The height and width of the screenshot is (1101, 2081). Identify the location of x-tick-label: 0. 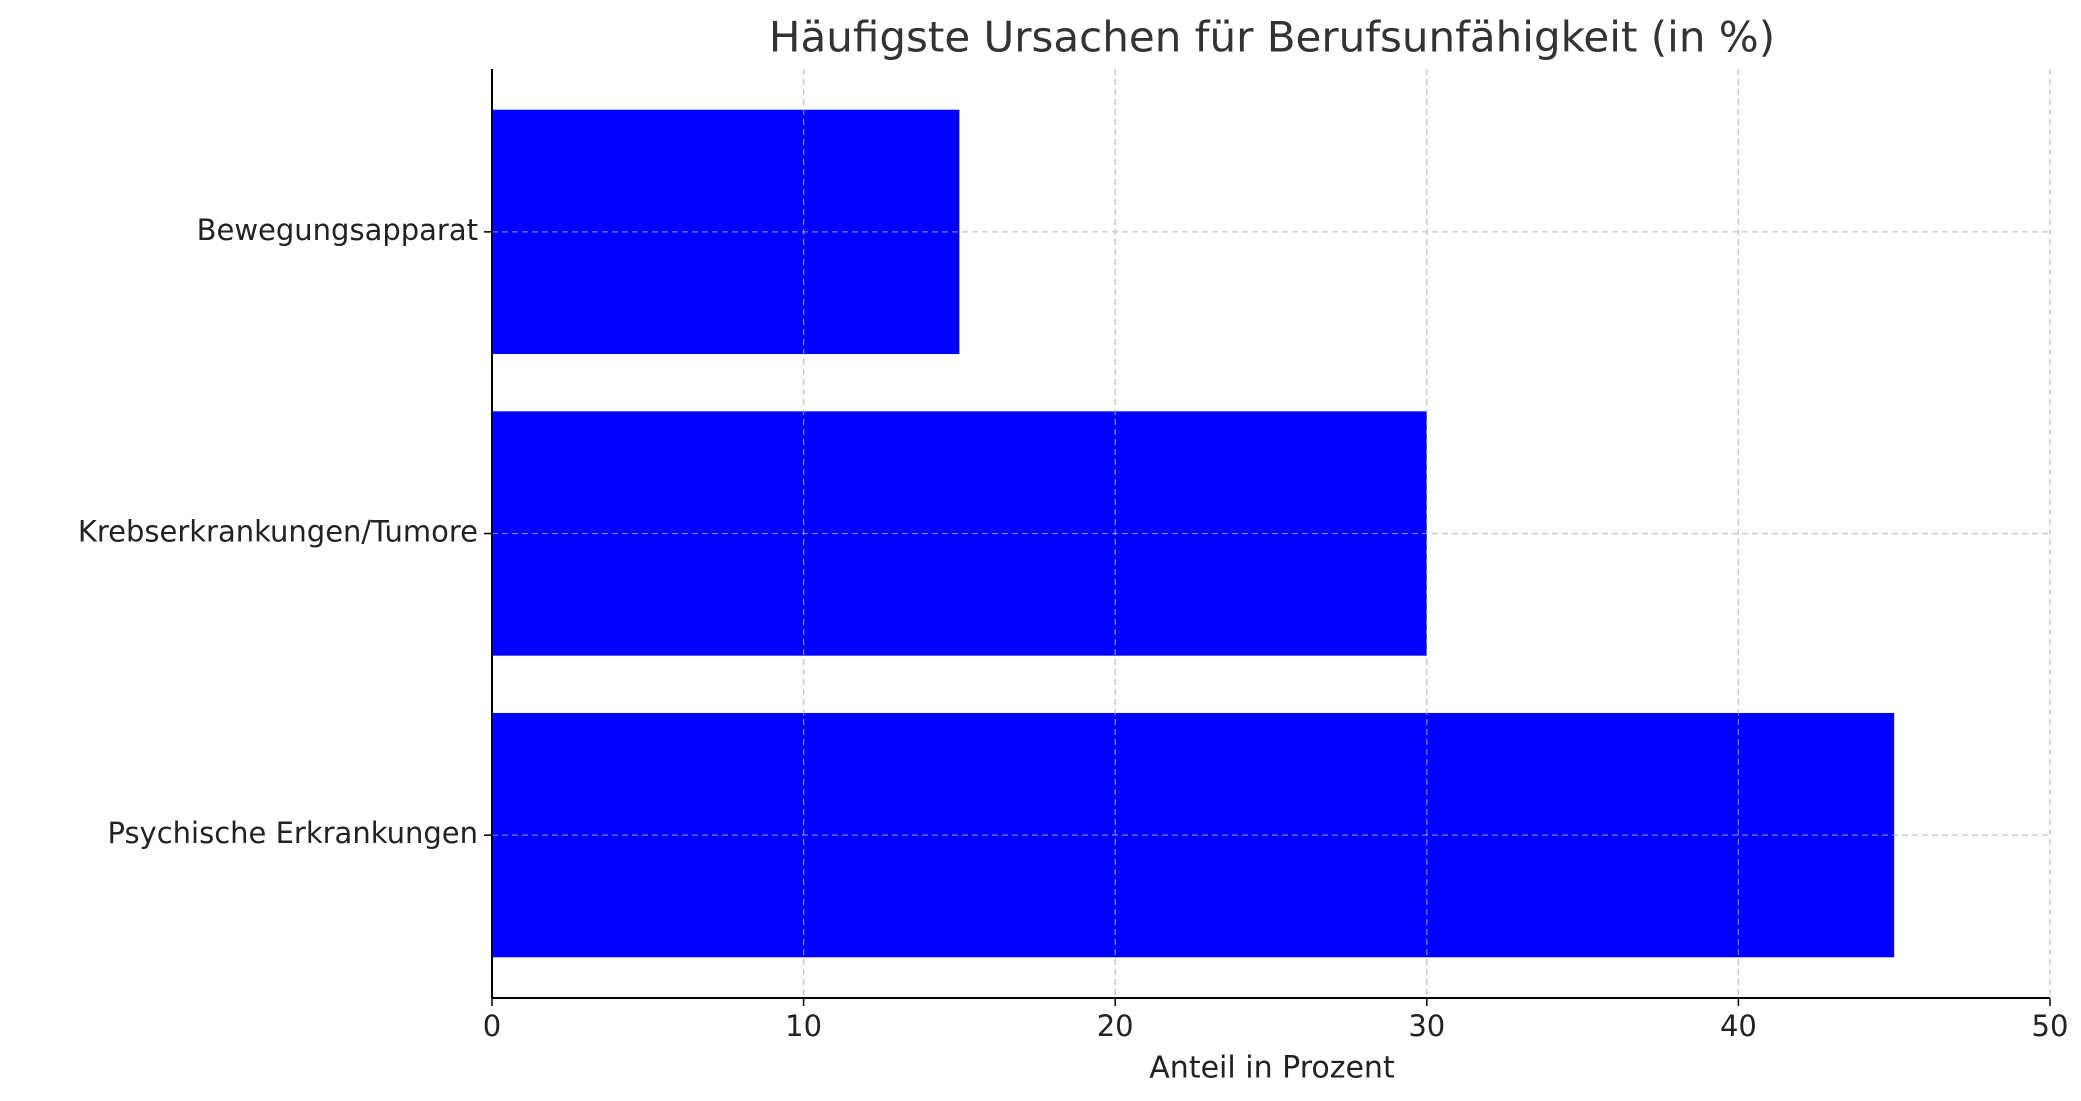
(492, 1026).